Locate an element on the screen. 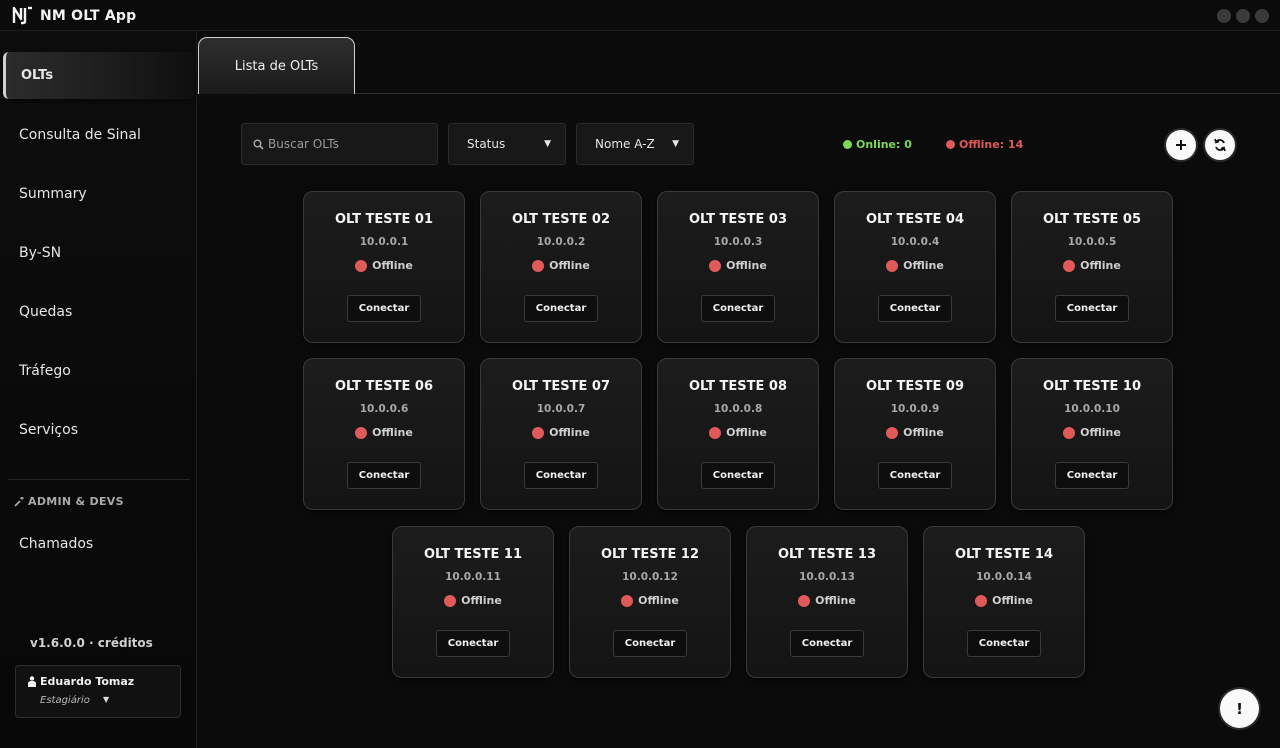 The image size is (1280, 748). admin-section-label: ADMIN & DEVS is located at coordinates (69, 501).